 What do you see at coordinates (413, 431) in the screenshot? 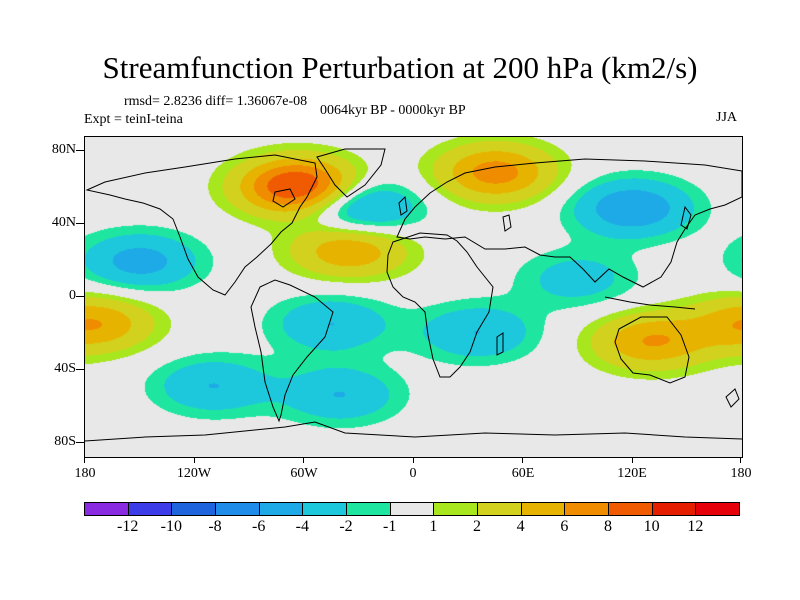
I see `coast-antarctica` at bounding box center [413, 431].